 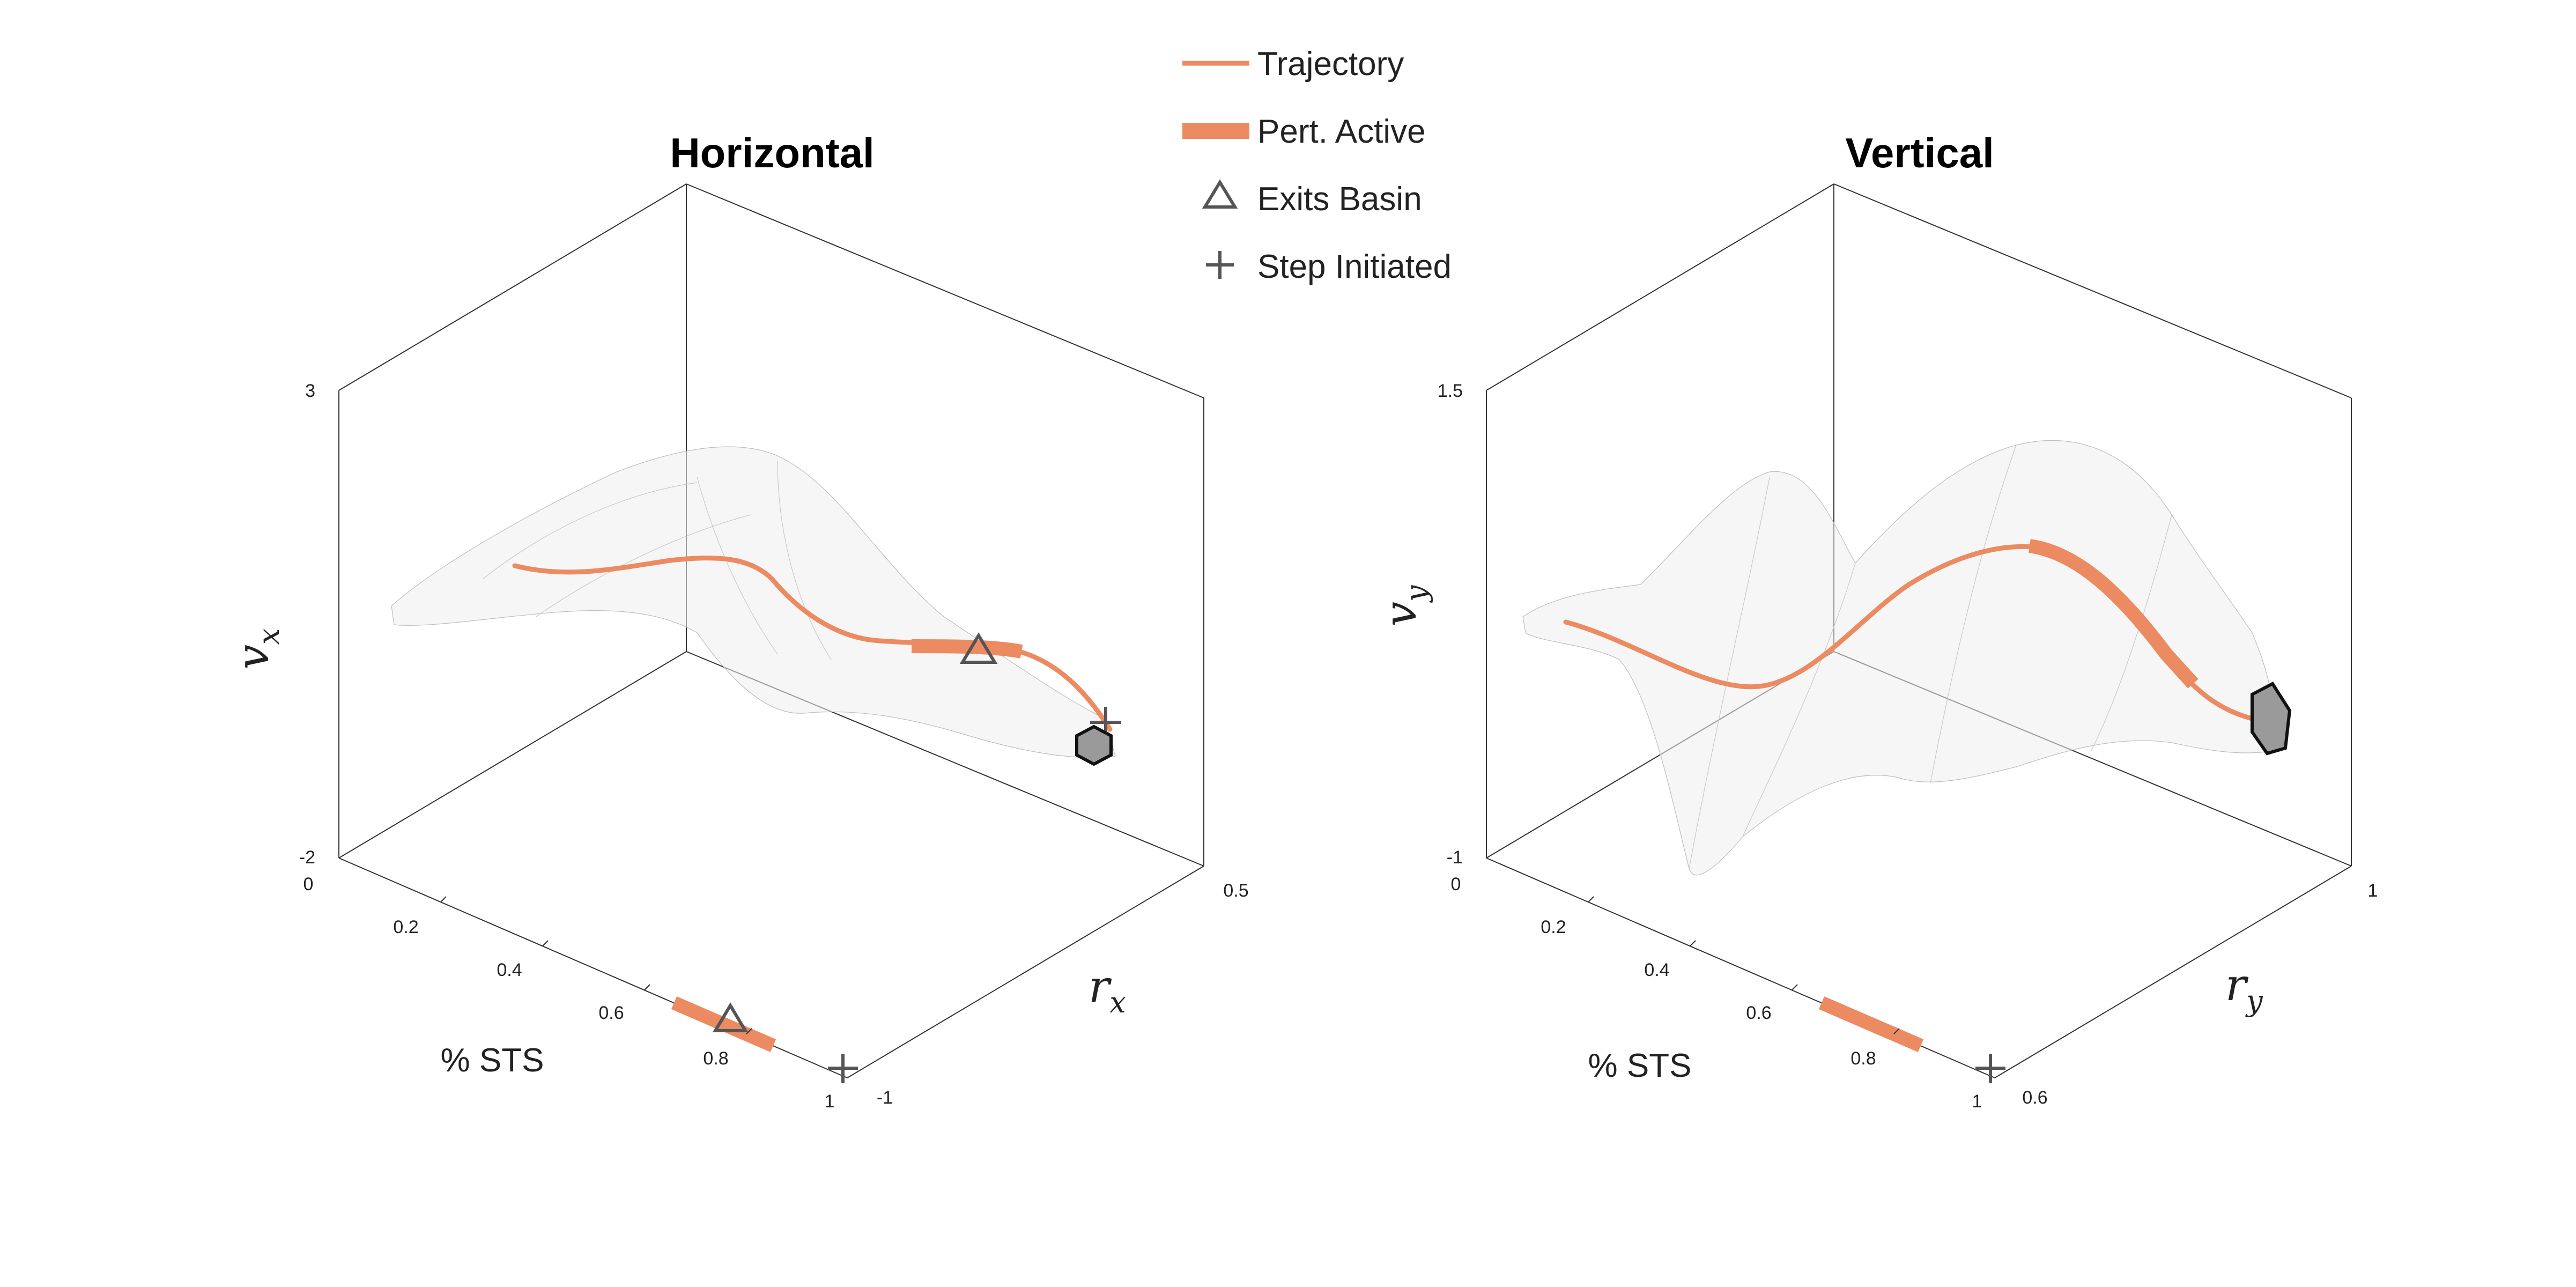 I want to click on z-tick-label: -1, so click(x=1455, y=857).